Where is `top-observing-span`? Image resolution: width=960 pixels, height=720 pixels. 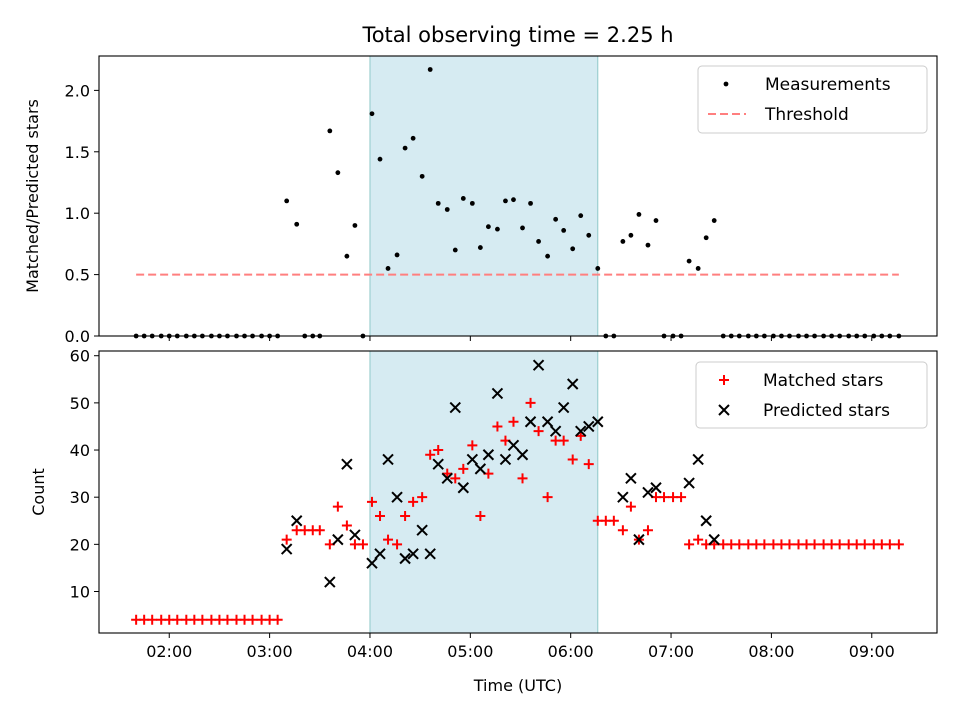
top-observing-span is located at coordinates (484, 196).